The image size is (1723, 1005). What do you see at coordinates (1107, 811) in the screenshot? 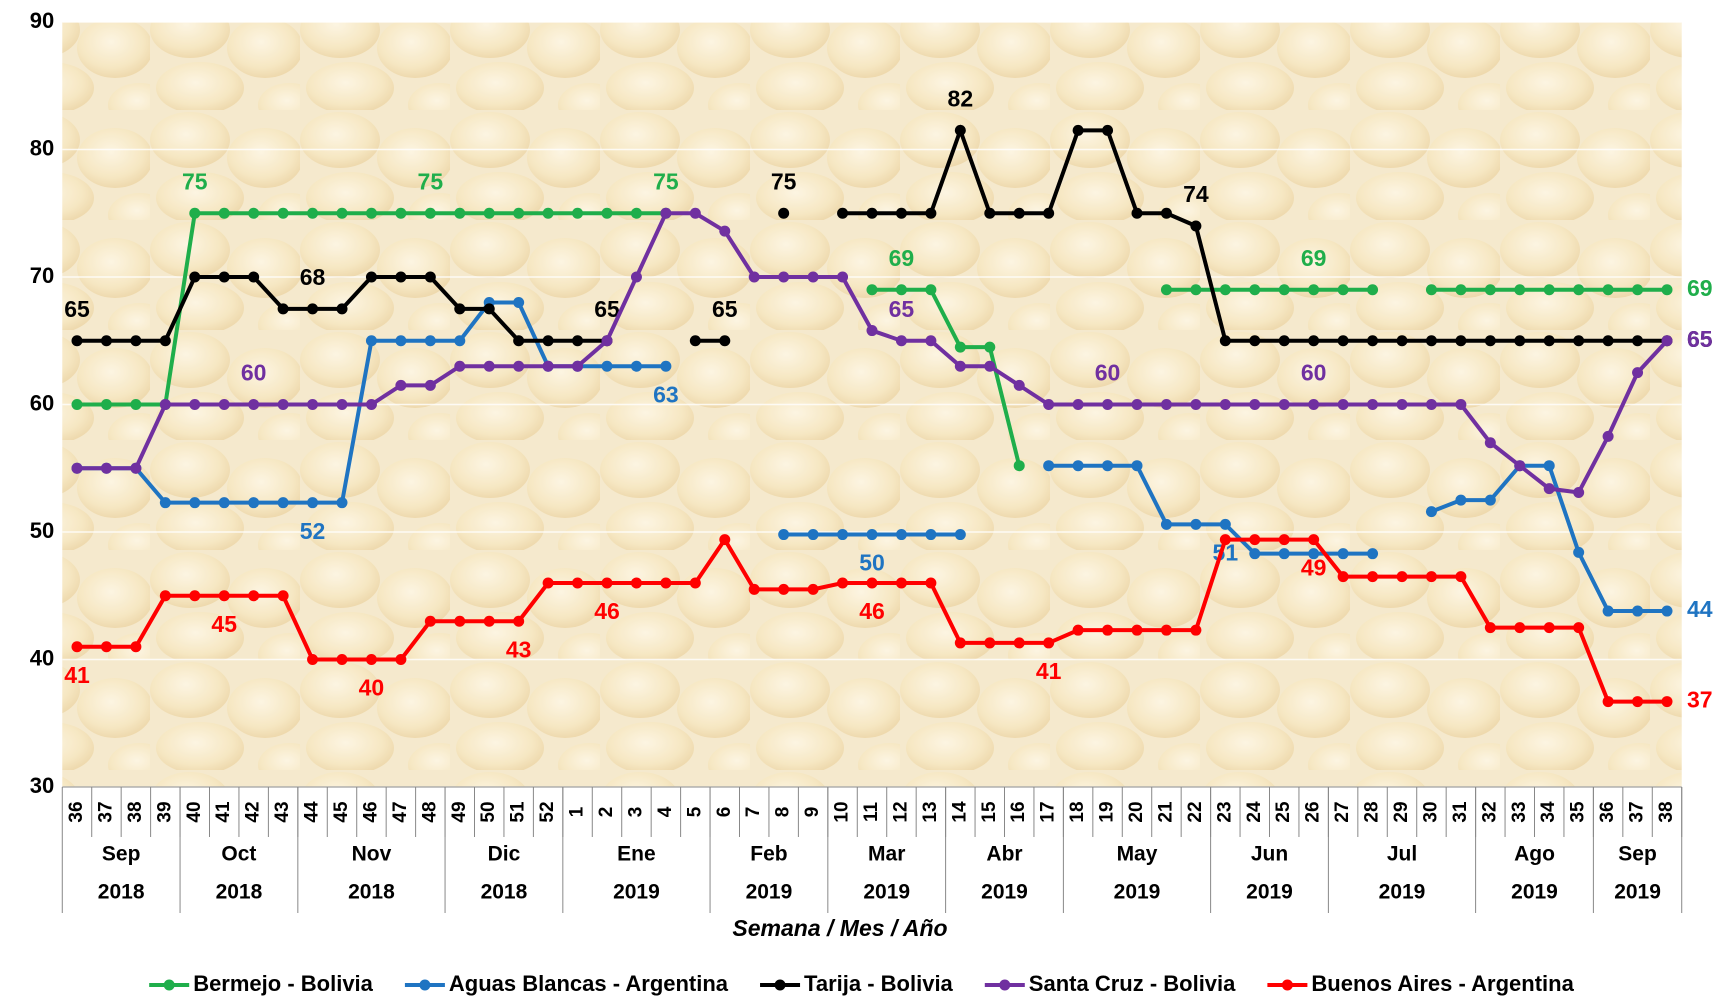
I see `x-tick-label: 19` at bounding box center [1107, 811].